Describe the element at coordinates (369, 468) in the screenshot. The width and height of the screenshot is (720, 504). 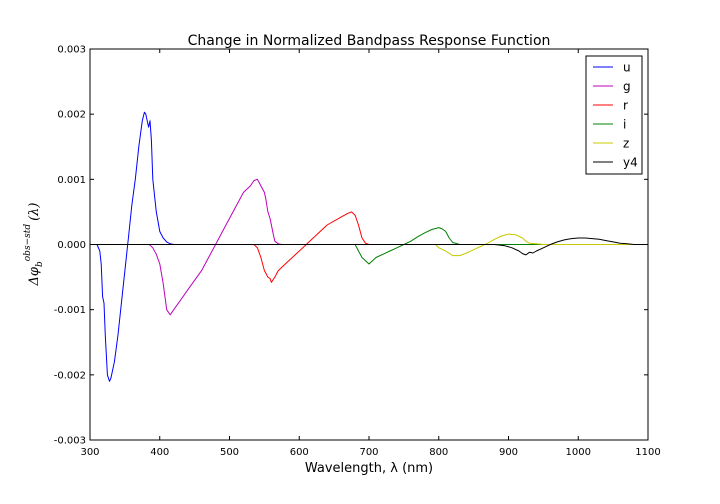
I see `x-axis-label: Wavelength, λ (nm)` at that location.